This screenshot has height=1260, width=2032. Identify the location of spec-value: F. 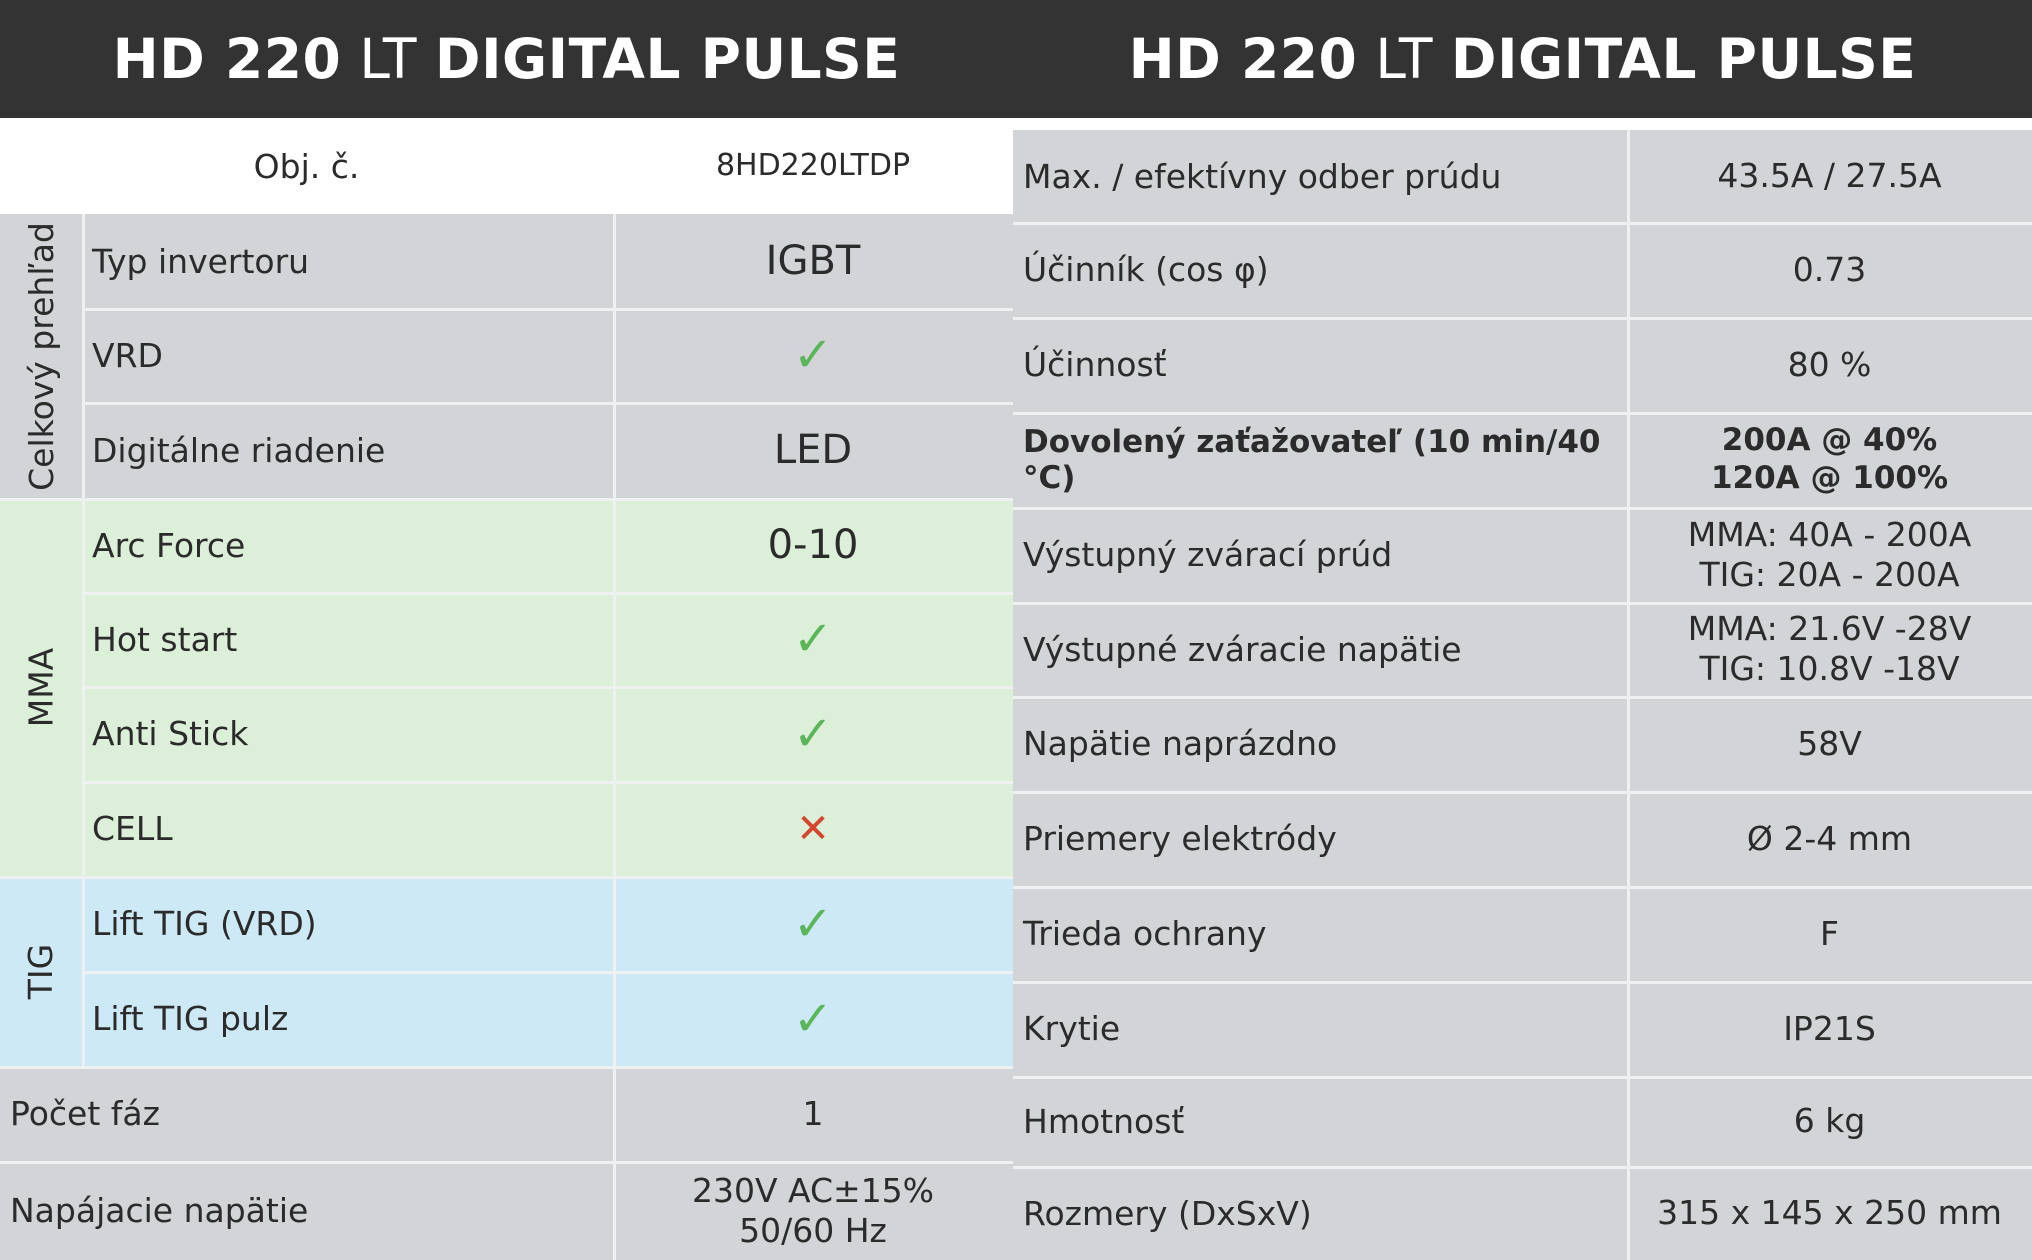
(1829, 933).